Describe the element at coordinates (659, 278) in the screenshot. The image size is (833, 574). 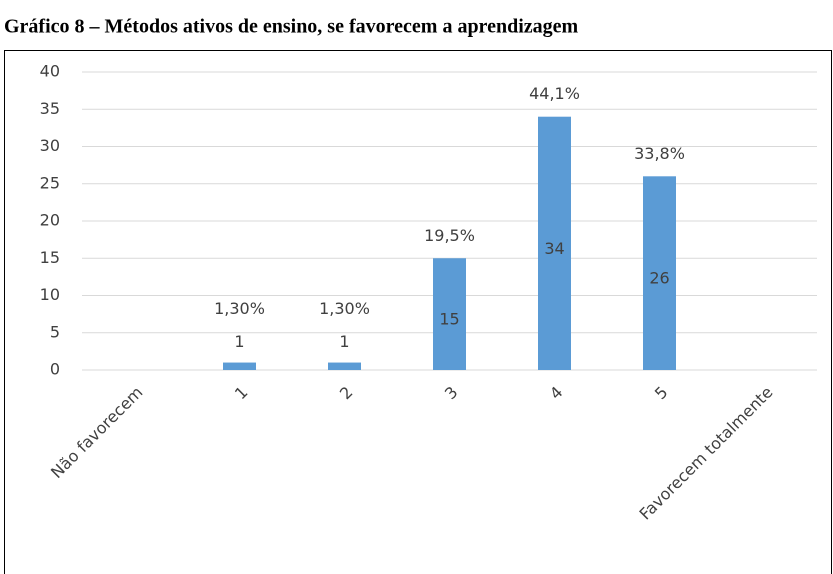
I see `data-label: 26` at that location.